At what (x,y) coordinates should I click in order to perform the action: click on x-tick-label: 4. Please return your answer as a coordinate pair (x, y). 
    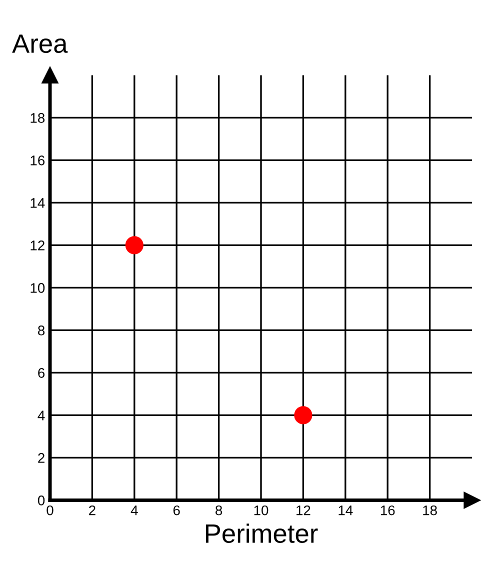
    Looking at the image, I should click on (134, 511).